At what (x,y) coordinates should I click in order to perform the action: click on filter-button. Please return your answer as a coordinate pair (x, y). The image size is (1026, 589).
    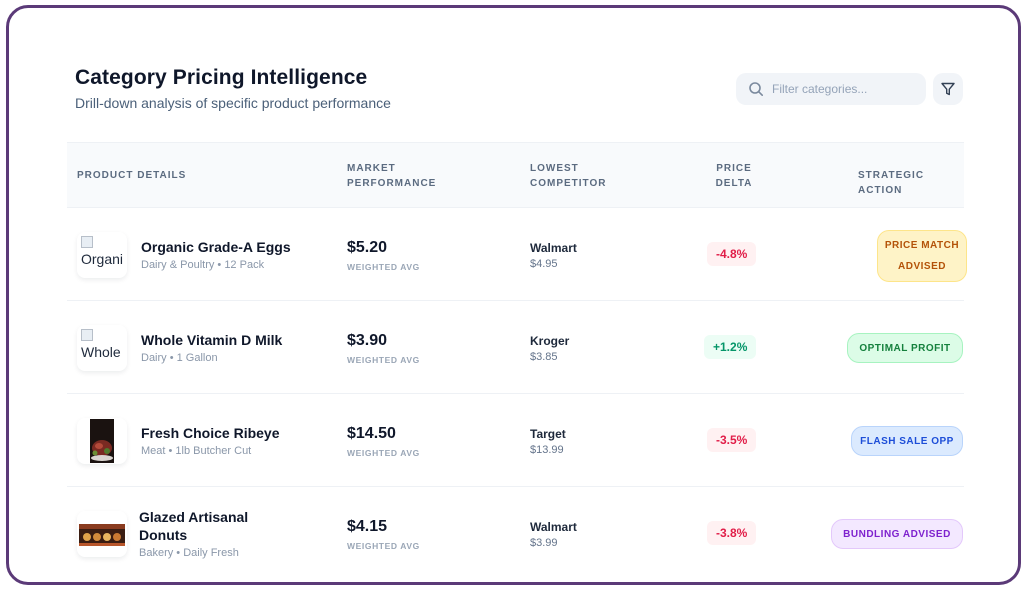
    Looking at the image, I should click on (948, 89).